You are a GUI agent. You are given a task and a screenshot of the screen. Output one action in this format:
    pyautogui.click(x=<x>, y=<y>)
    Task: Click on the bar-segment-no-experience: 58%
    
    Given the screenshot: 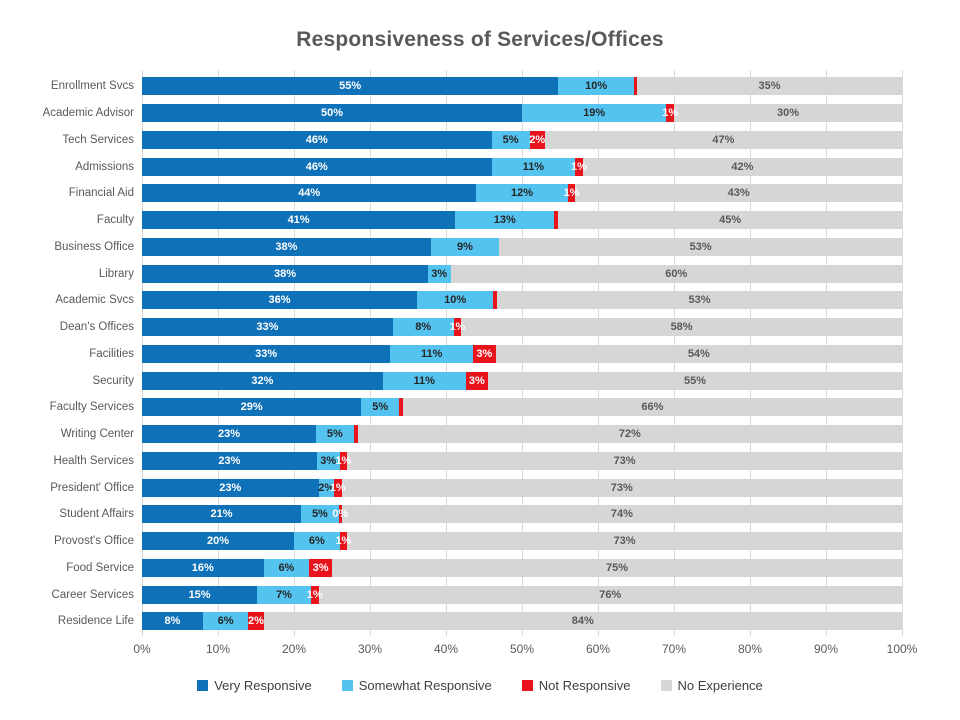 What is the action you would take?
    pyautogui.click(x=681, y=327)
    